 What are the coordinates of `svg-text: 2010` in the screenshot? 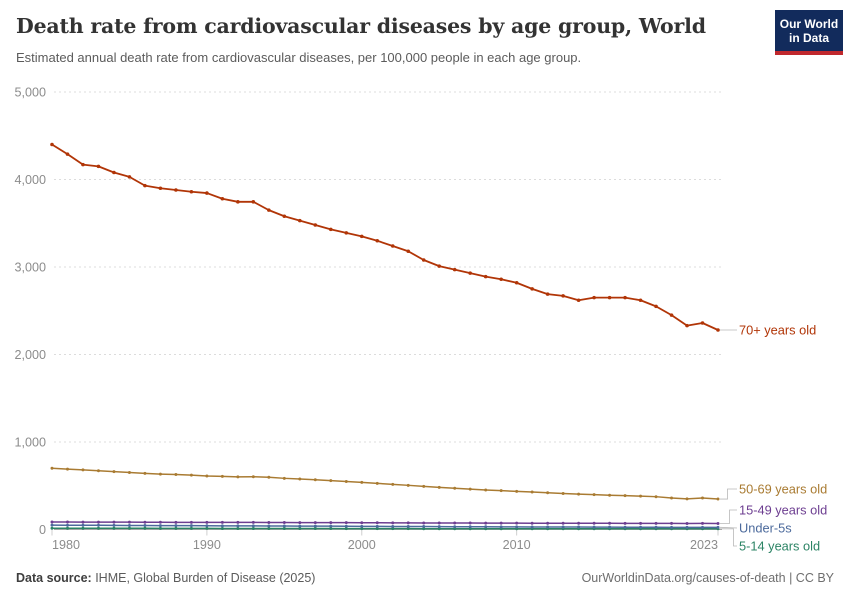 It's located at (517, 545).